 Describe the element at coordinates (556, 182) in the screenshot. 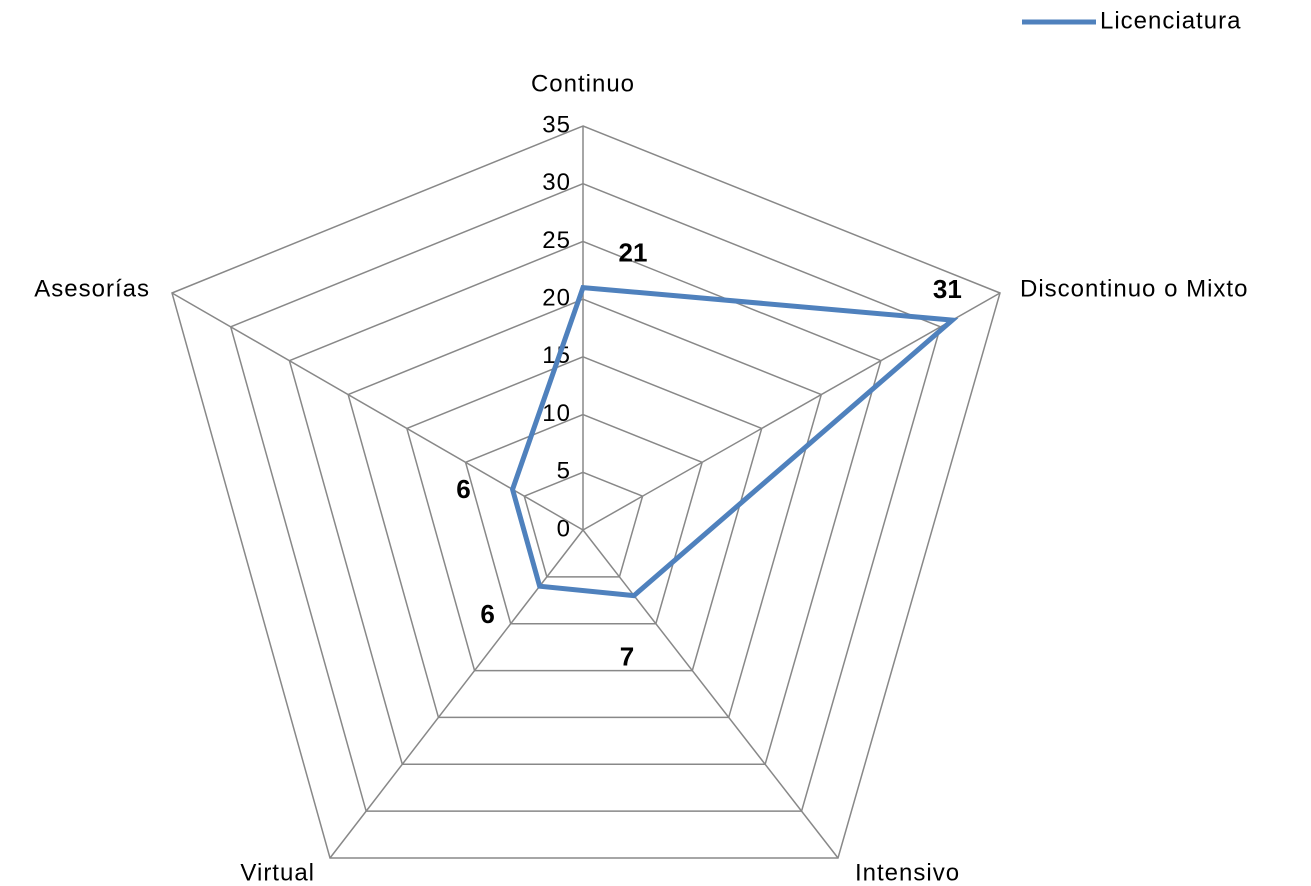

I see `y-tick-label: 30` at that location.